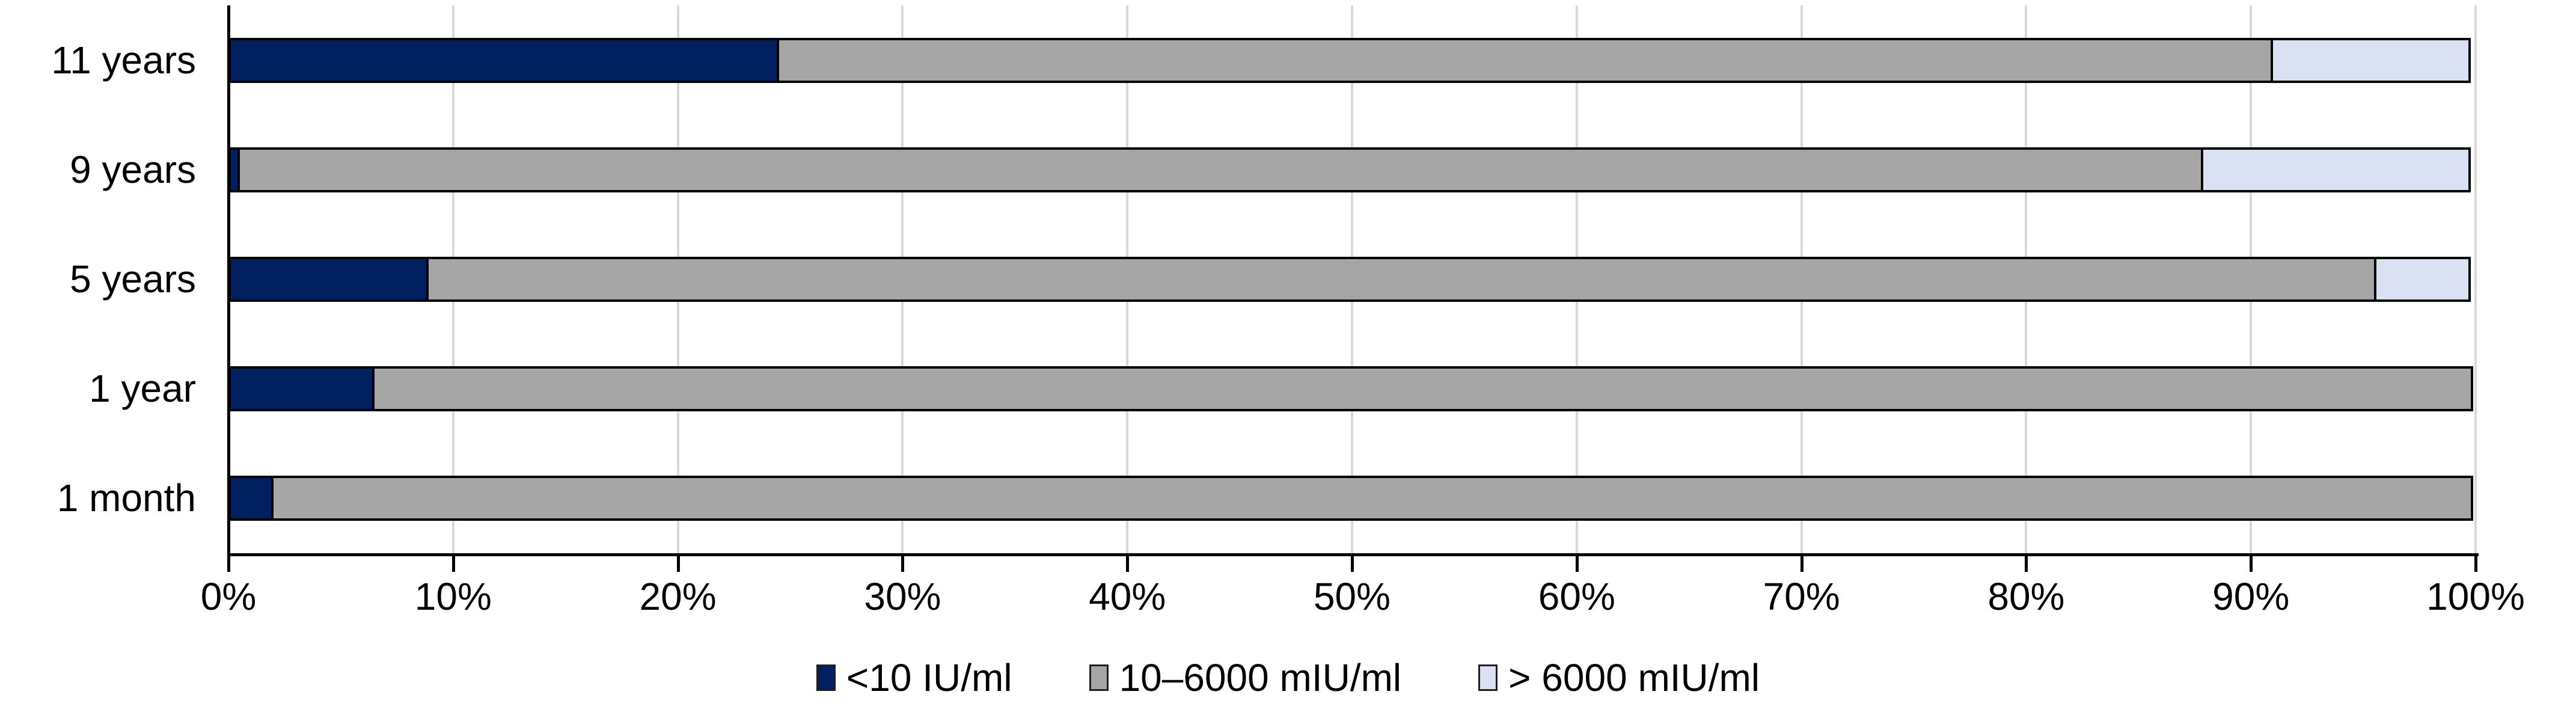 This screenshot has height=718, width=2576. What do you see at coordinates (2026, 596) in the screenshot?
I see `x-tick-label: 80%` at bounding box center [2026, 596].